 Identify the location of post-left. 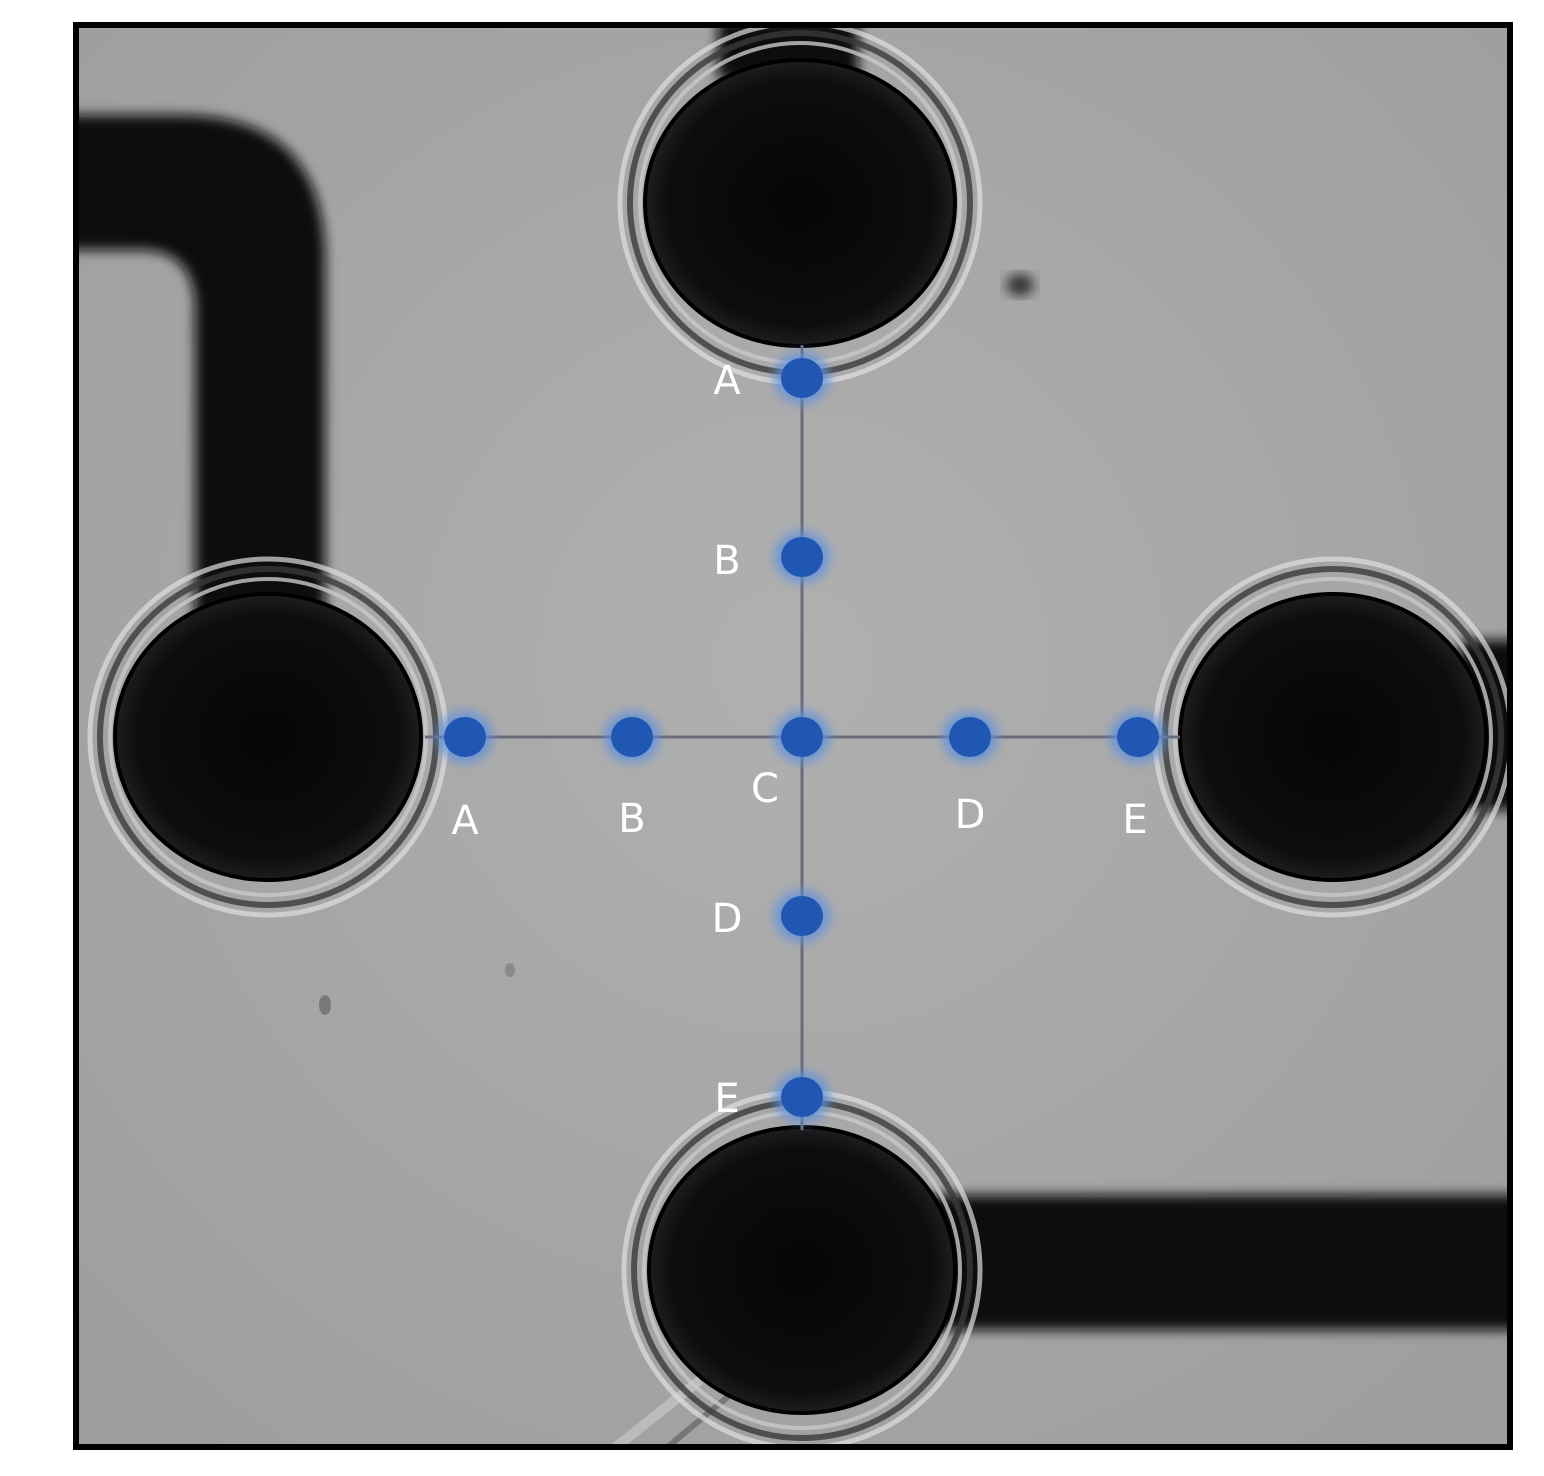
(268, 737).